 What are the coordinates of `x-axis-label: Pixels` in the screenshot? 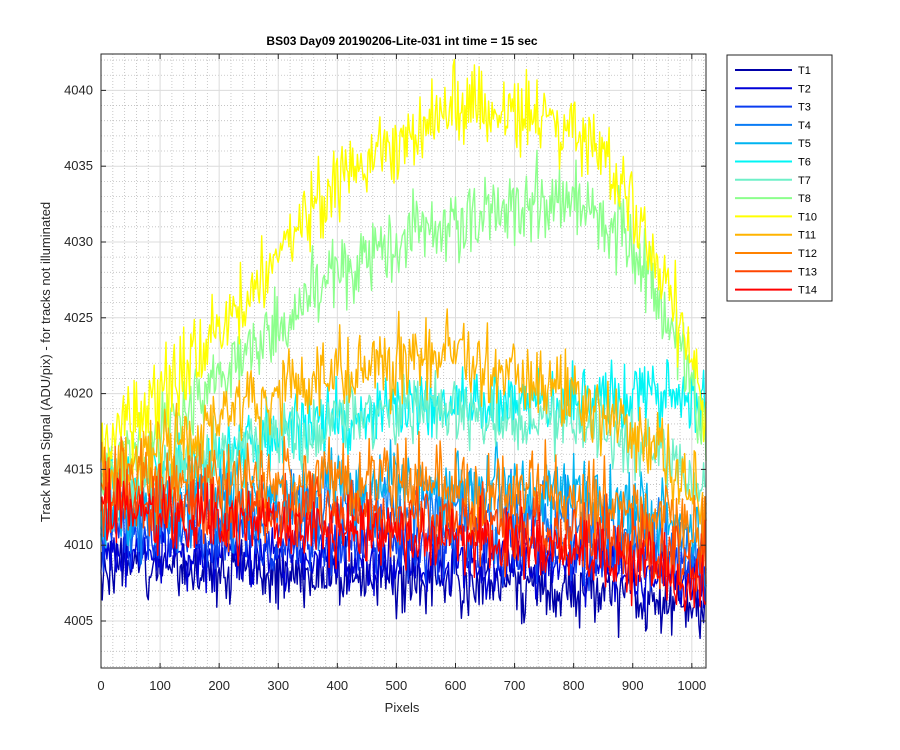 It's located at (402, 707).